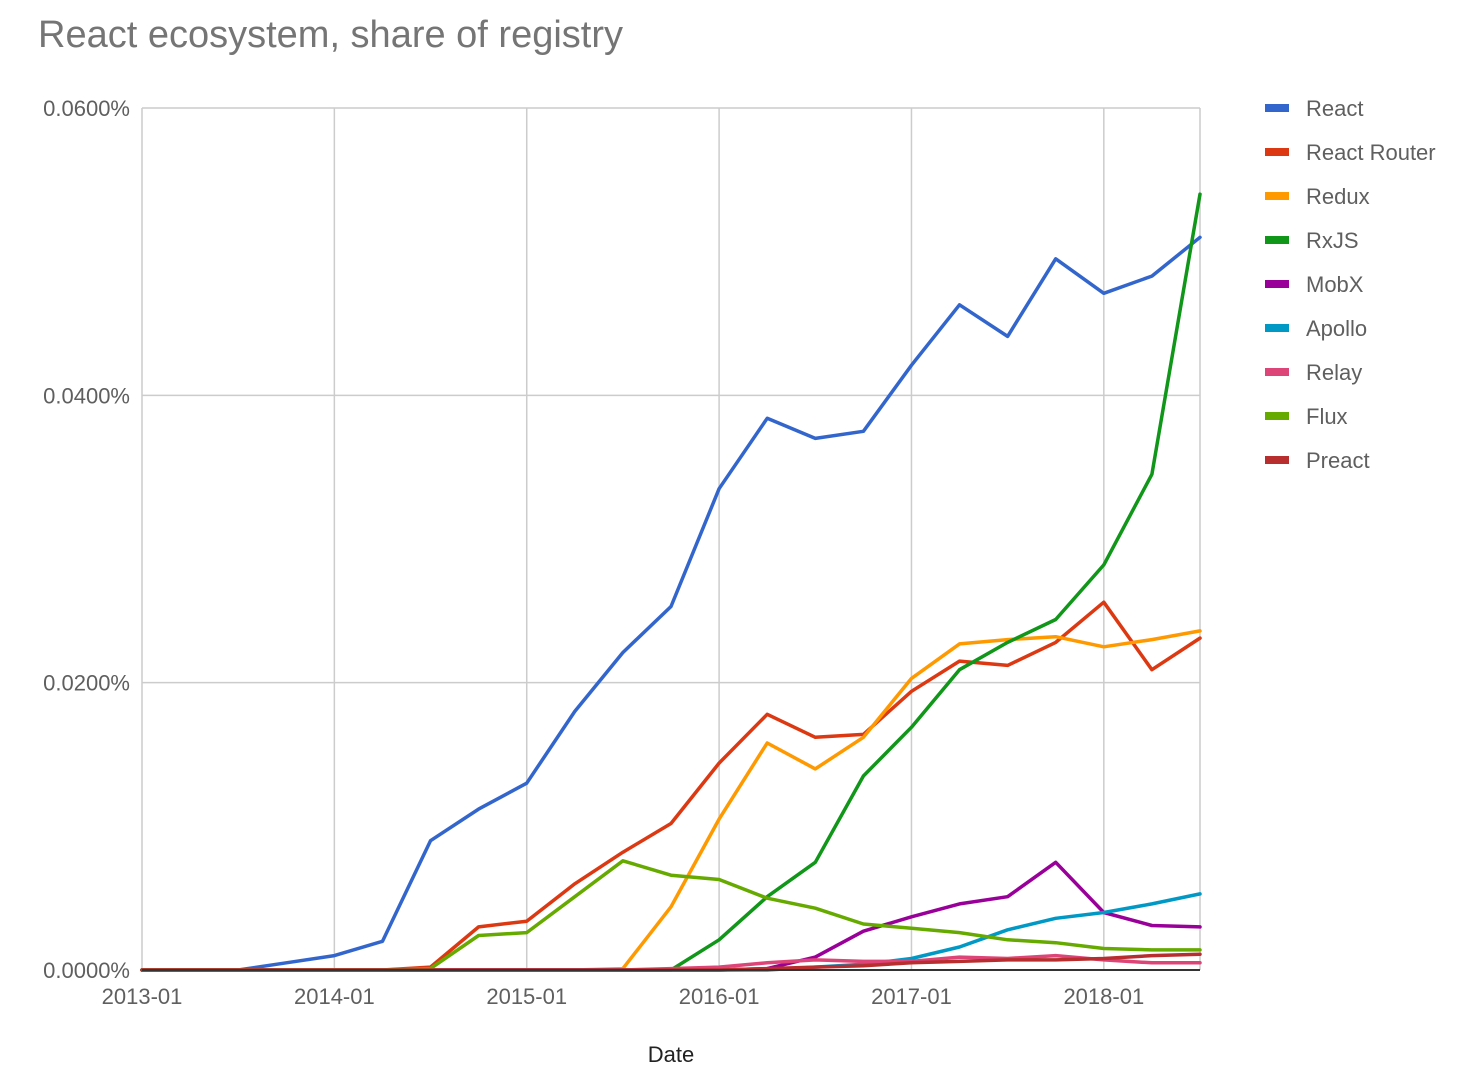 The height and width of the screenshot is (1078, 1480). Describe the element at coordinates (1336, 328) in the screenshot. I see `legend-label-apollo: Apollo` at that location.